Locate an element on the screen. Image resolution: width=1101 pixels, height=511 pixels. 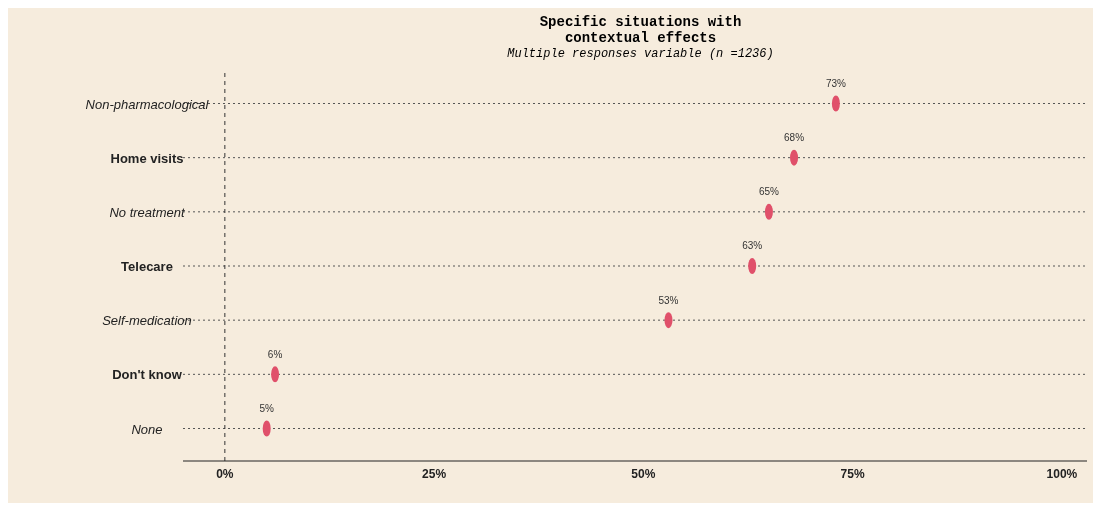
y-tick-label: Don't know is located at coordinates (147, 375).